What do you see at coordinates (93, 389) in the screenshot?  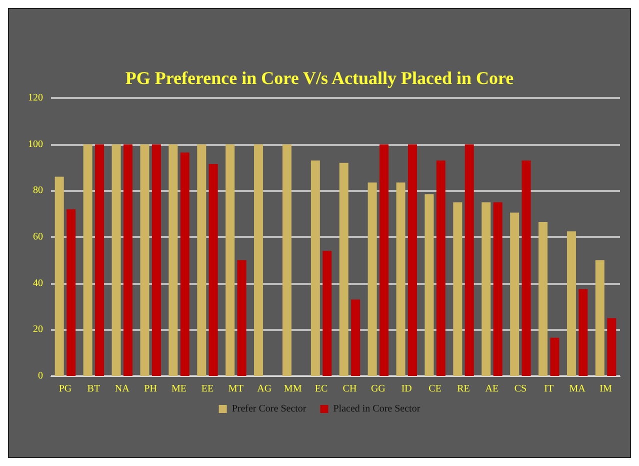 I see `x-tick-label: BT` at bounding box center [93, 389].